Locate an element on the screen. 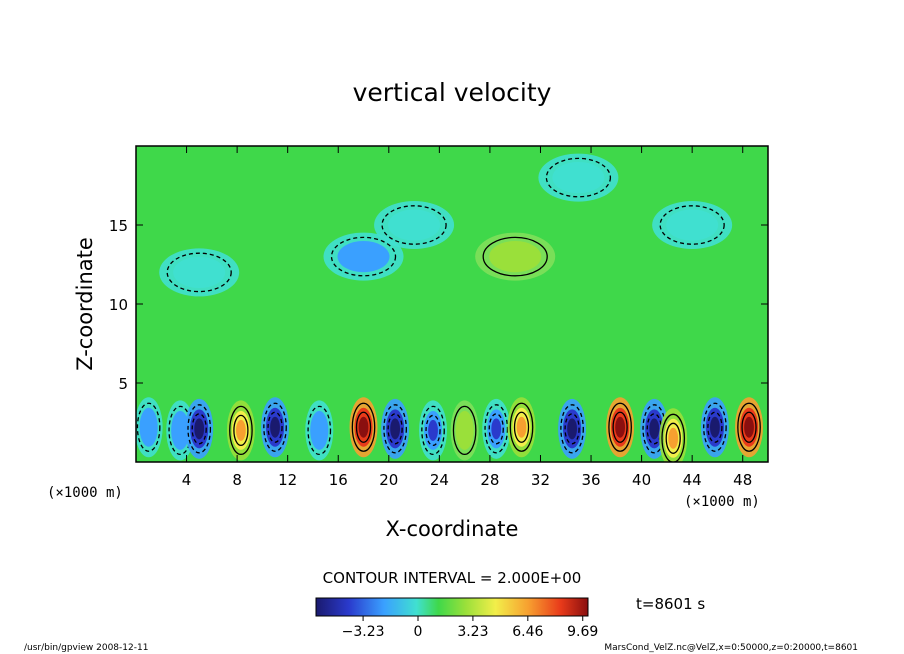 This screenshot has height=654, width=904. time-label: t=8601 s is located at coordinates (670, 604).